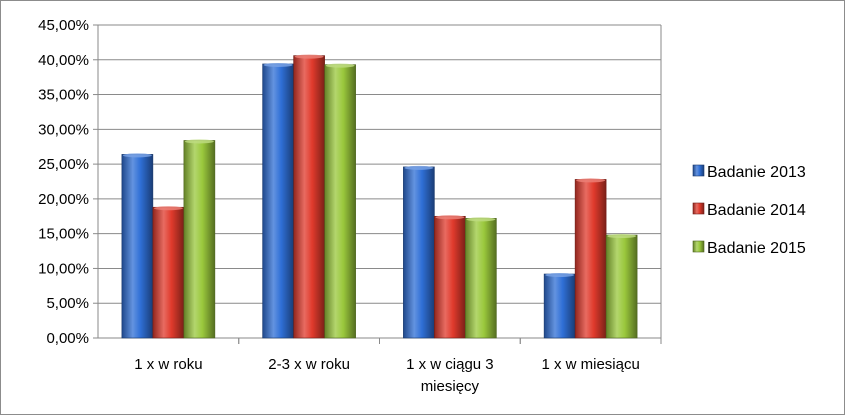 This screenshot has width=845, height=416. Describe the element at coordinates (756, 172) in the screenshot. I see `legend-label: Badanie 2013` at that location.